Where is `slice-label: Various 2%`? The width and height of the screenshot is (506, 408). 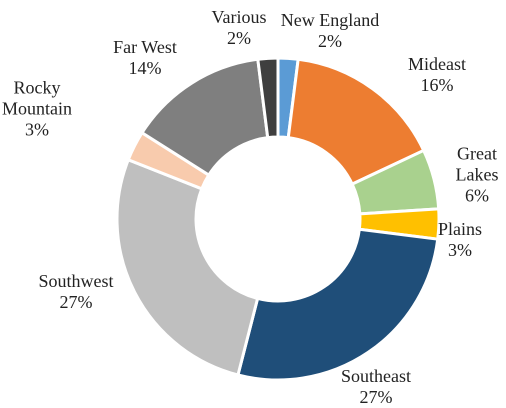
slice-label: Various 2% is located at coordinates (239, 28).